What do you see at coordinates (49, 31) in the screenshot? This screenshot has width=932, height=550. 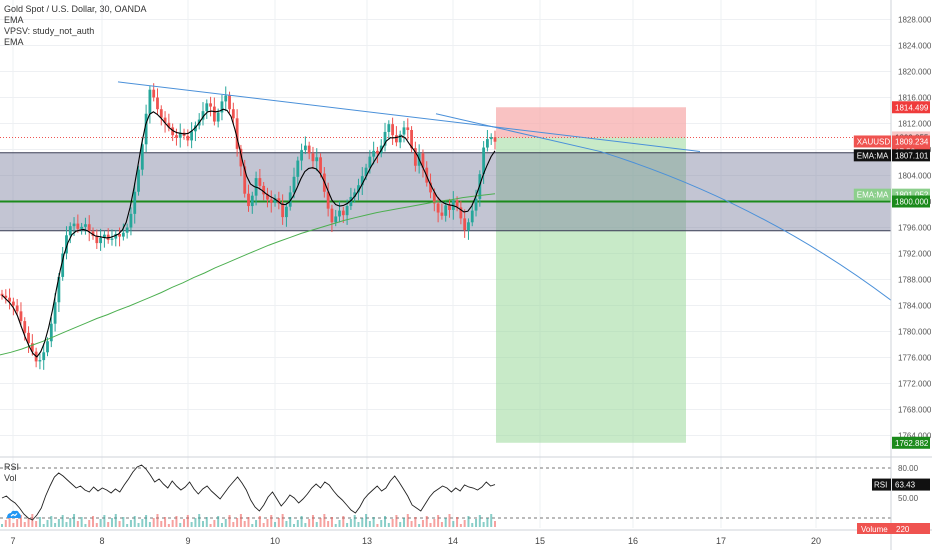 I see `indicator-vpsv-label: VPSV: study_not_auth` at bounding box center [49, 31].